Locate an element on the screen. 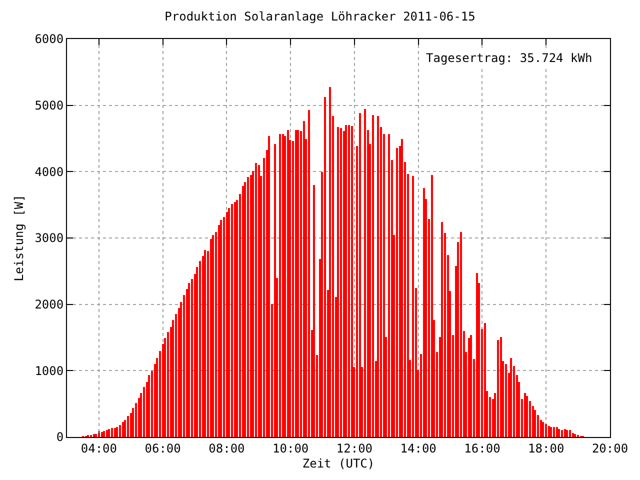 The image size is (640, 480). x-tick-label: 12:00 is located at coordinates (354, 448).